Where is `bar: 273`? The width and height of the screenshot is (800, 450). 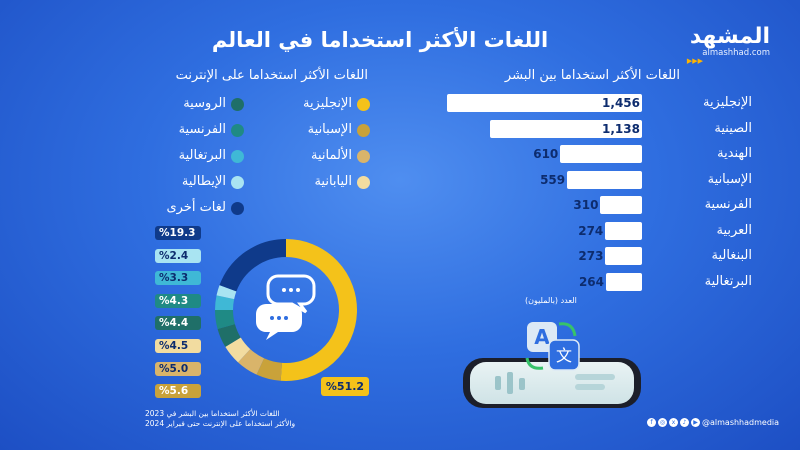 bar: 273 is located at coordinates (610, 256).